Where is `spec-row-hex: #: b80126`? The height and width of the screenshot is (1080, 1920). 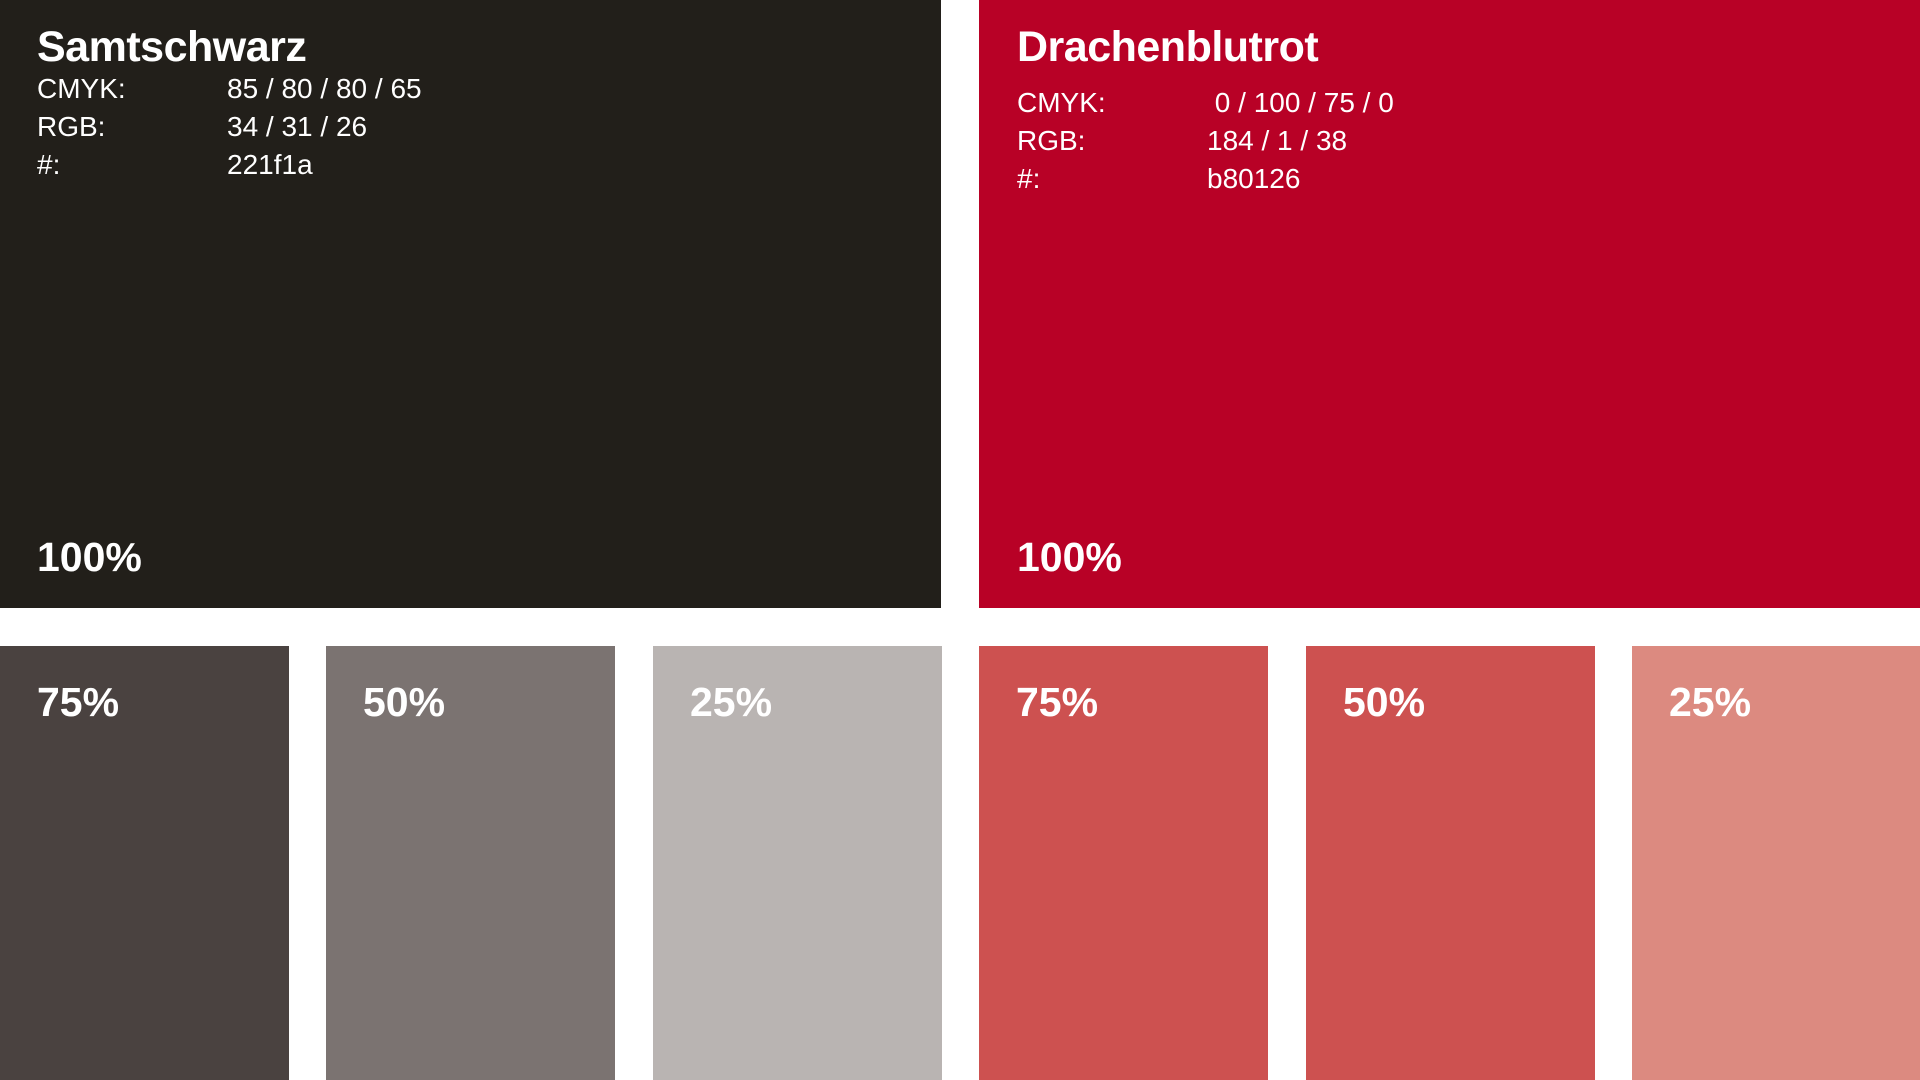 spec-row-hex: #: b80126 is located at coordinates (1205, 179).